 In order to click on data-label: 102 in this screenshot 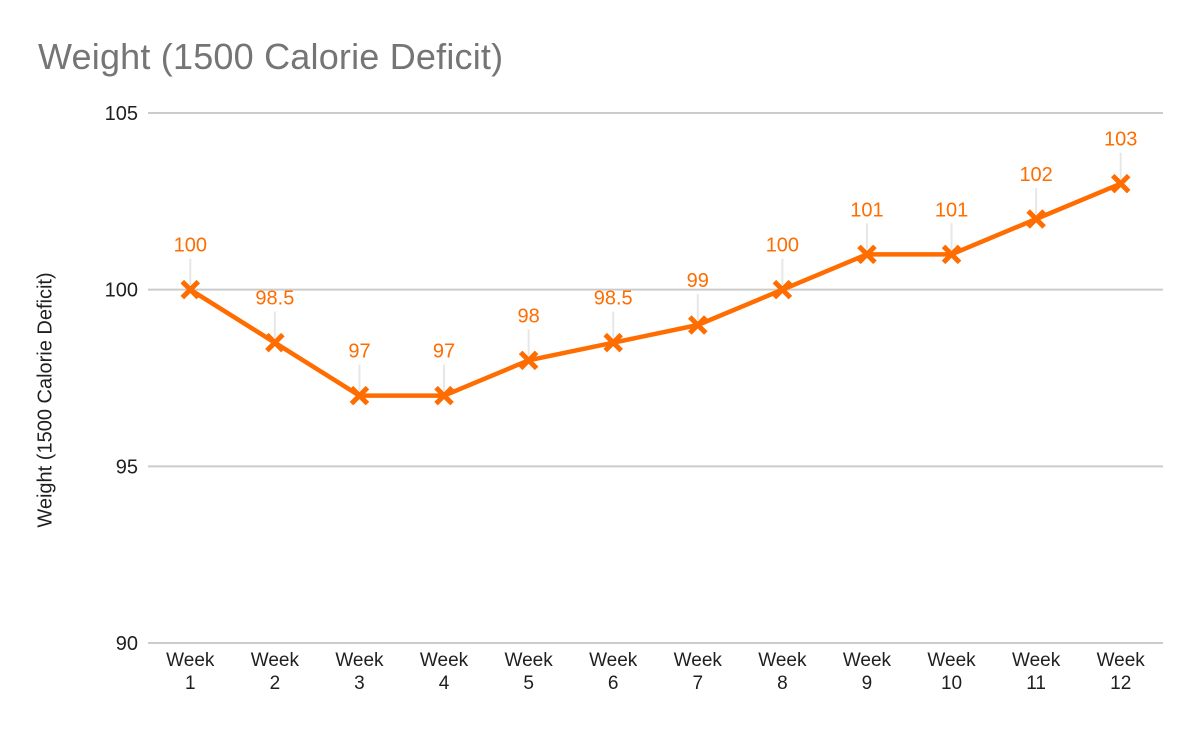, I will do `click(1035, 175)`.